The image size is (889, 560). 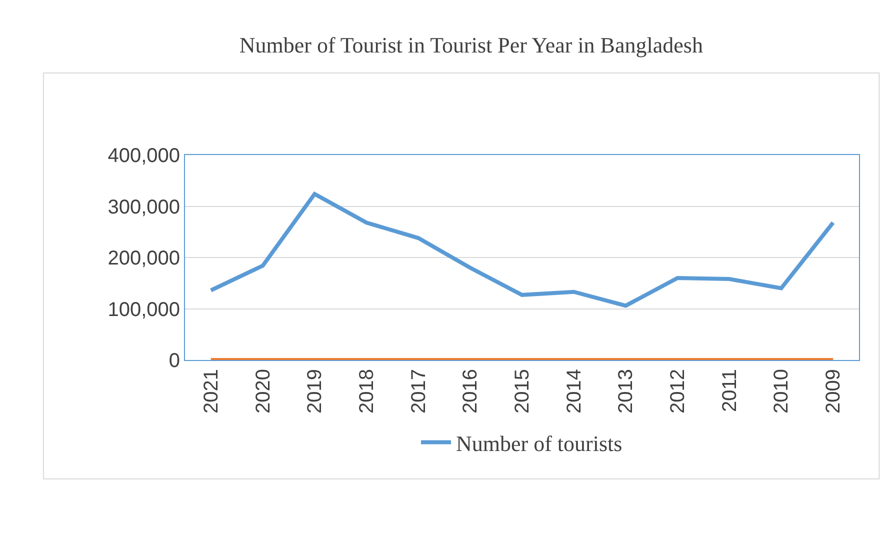 What do you see at coordinates (144, 309) in the screenshot?
I see `y-tick-label: 100,000` at bounding box center [144, 309].